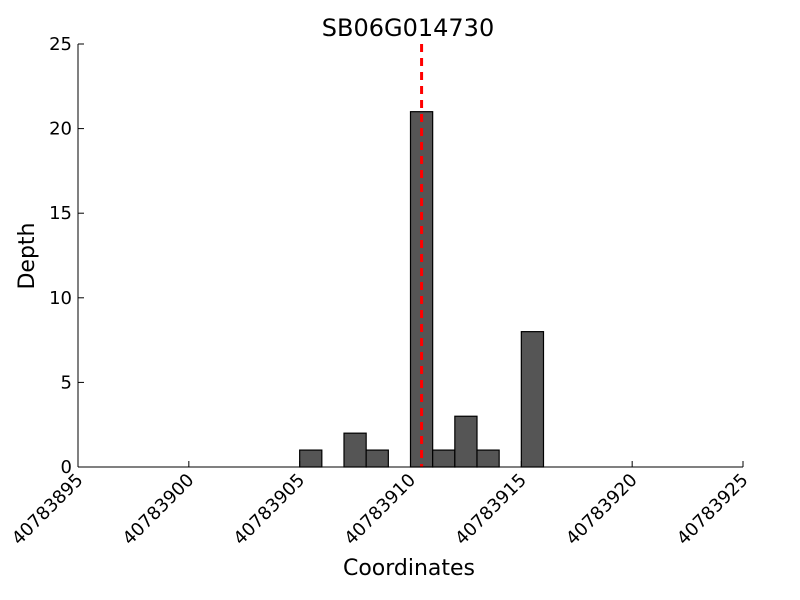 This screenshot has width=800, height=600. I want to click on chart-title: SB06G014730, so click(408, 28).